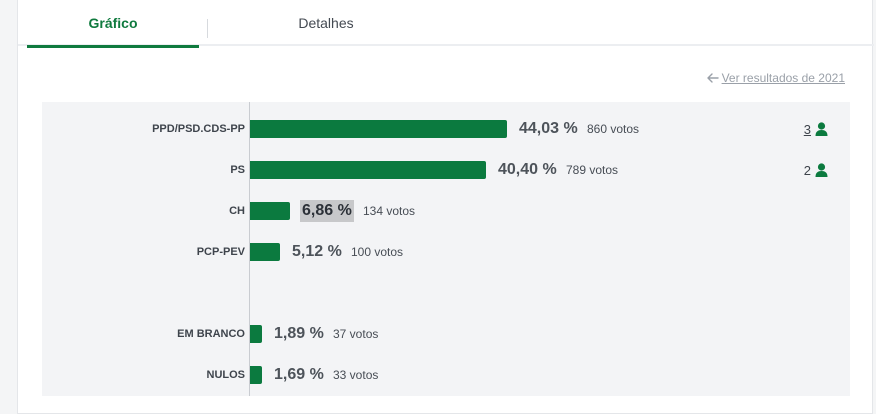  Describe the element at coordinates (446, 375) in the screenshot. I see `result-row: NULOS 1,69 % 33 votos` at that location.